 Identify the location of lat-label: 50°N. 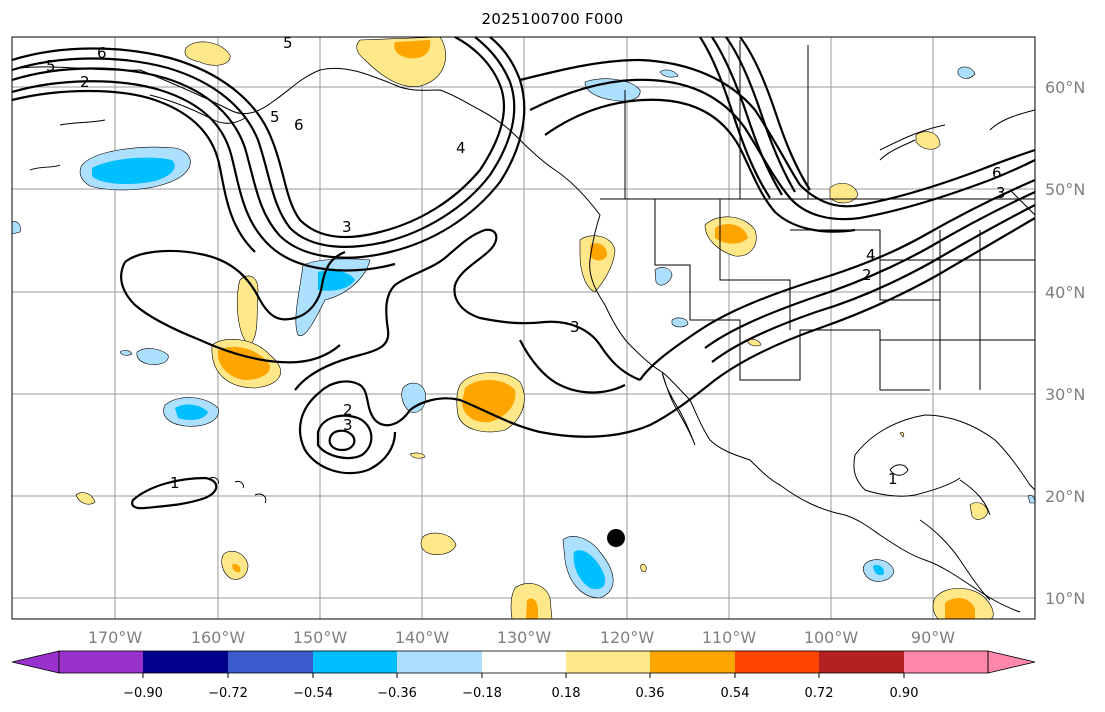
(1065, 189).